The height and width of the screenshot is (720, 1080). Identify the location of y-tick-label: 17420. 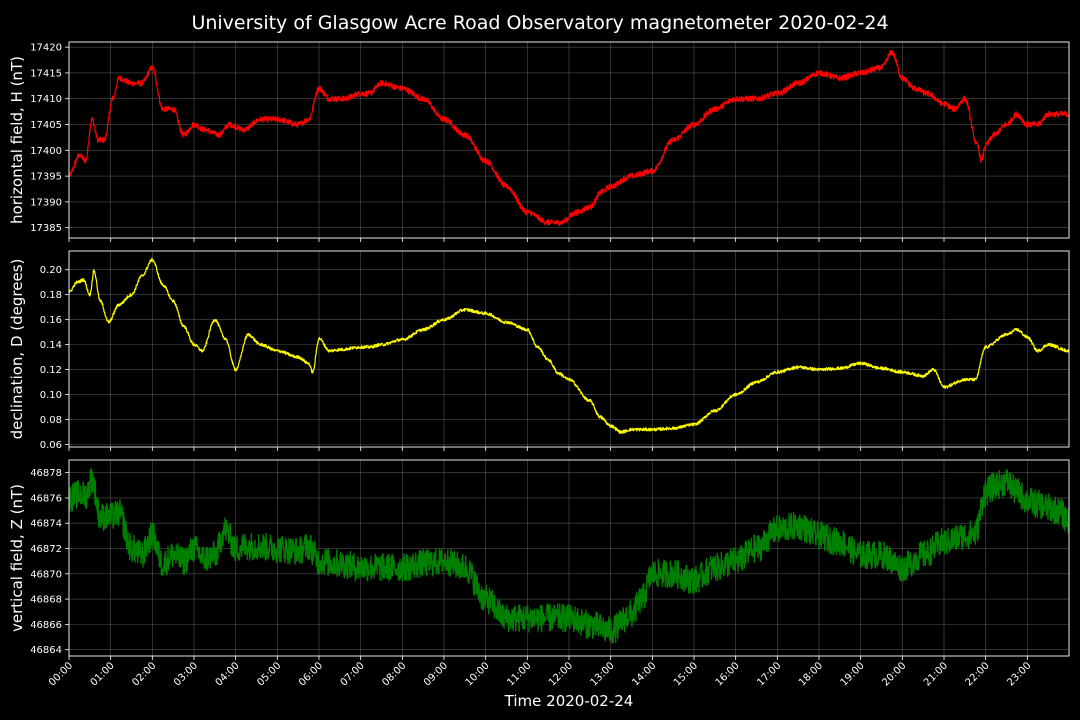
(46, 48).